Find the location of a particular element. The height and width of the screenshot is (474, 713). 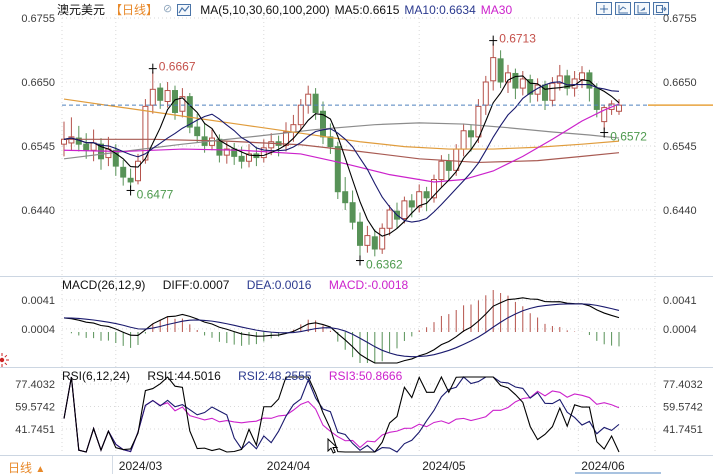

rsi1-value: RSI1:44.5016 is located at coordinates (184, 376).